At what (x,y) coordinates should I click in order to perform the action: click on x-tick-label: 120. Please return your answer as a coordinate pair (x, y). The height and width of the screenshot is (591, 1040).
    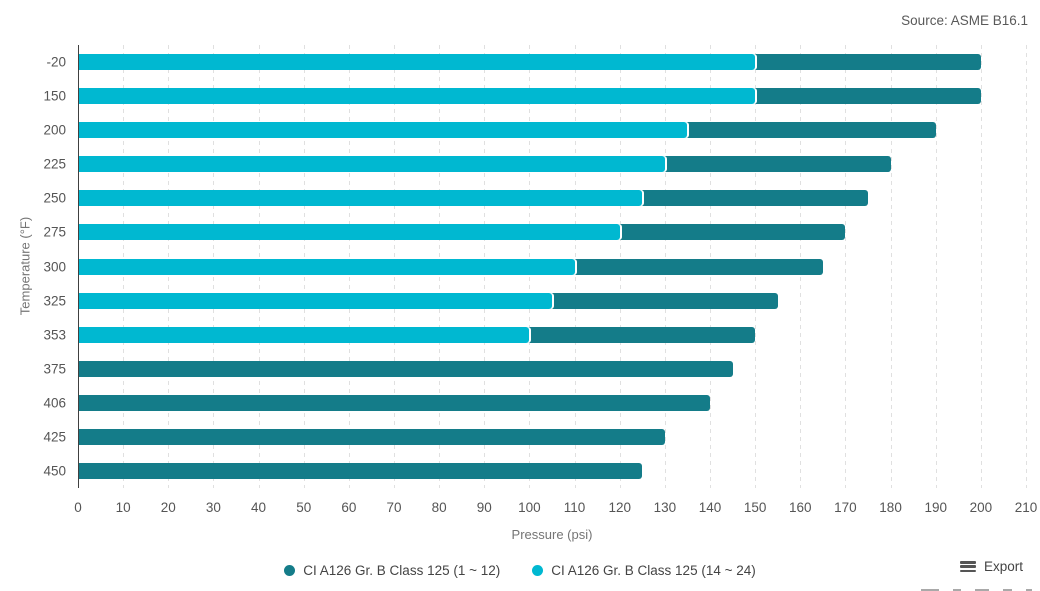
    Looking at the image, I should click on (619, 507).